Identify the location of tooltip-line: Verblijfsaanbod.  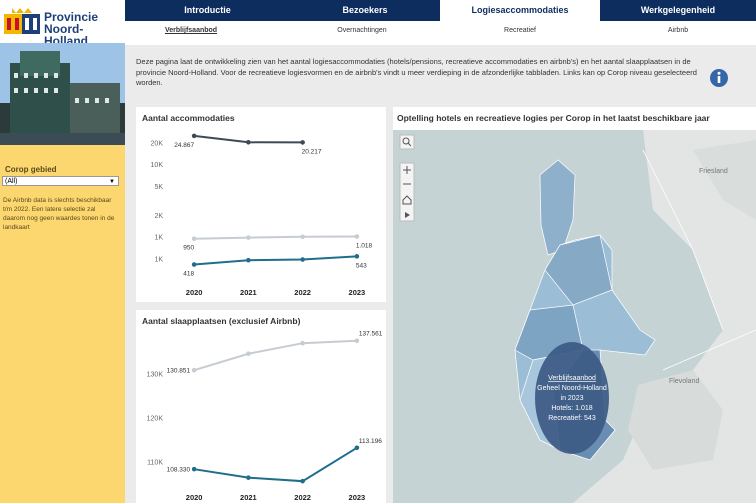
(572, 378).